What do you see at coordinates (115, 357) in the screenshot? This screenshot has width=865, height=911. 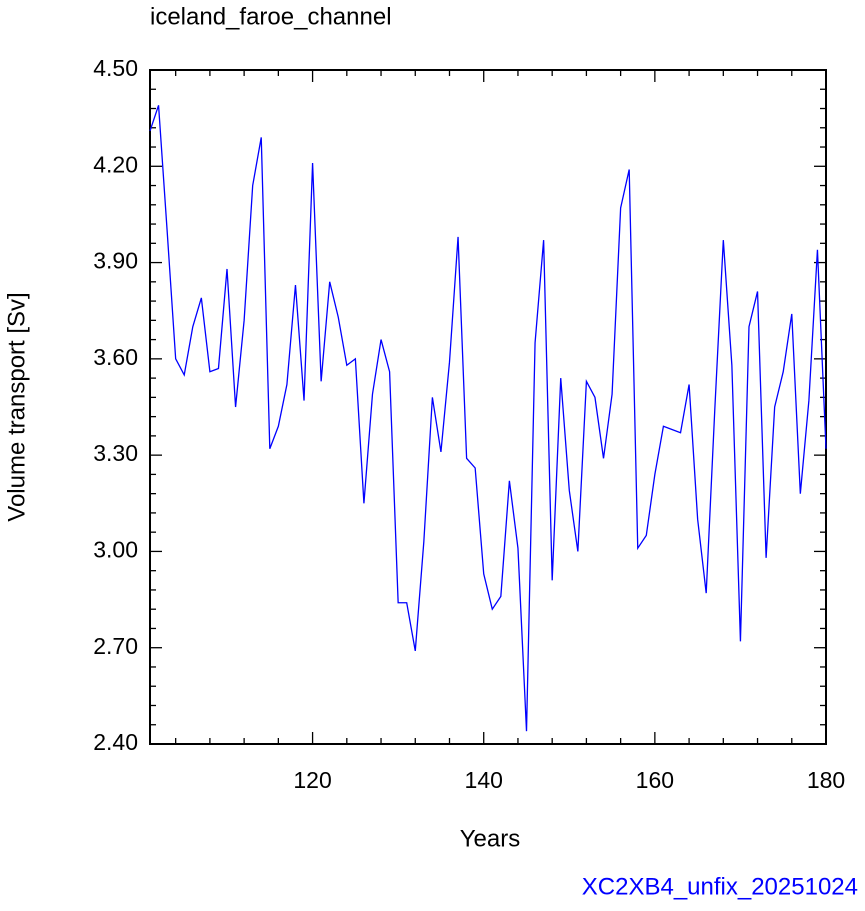 I see `y-tick-label: 3.60` at bounding box center [115, 357].